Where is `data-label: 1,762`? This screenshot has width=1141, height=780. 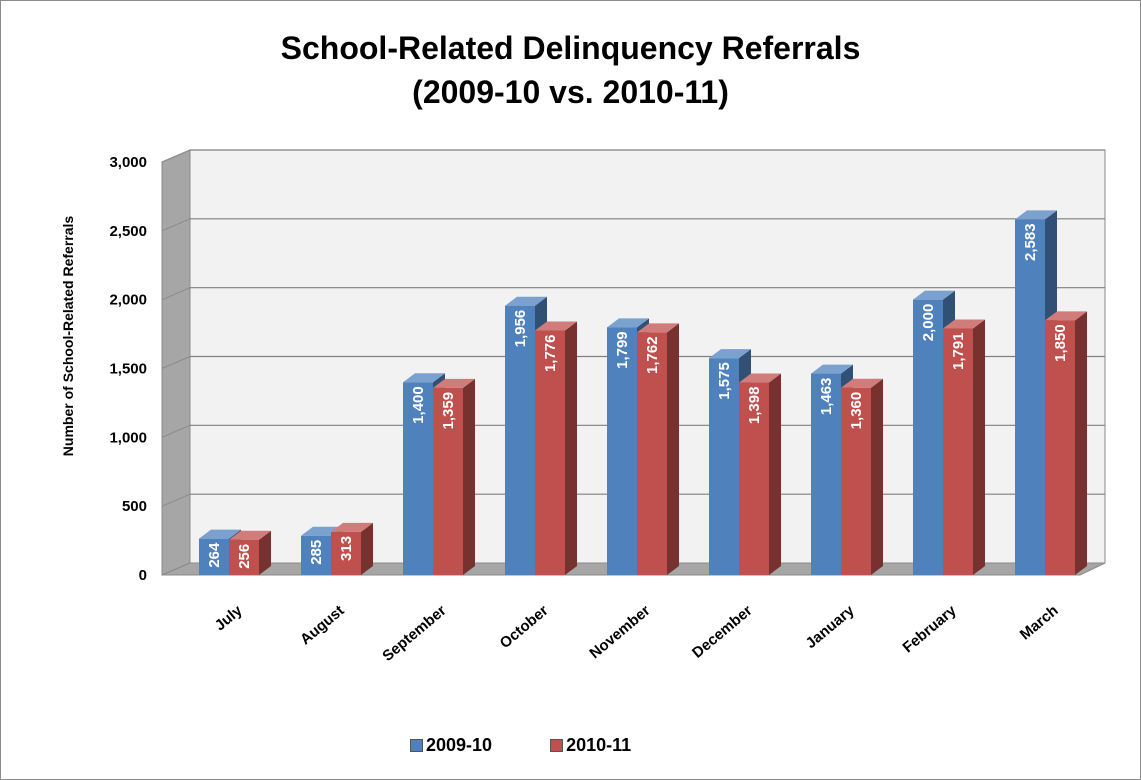 data-label: 1,762 is located at coordinates (652, 355).